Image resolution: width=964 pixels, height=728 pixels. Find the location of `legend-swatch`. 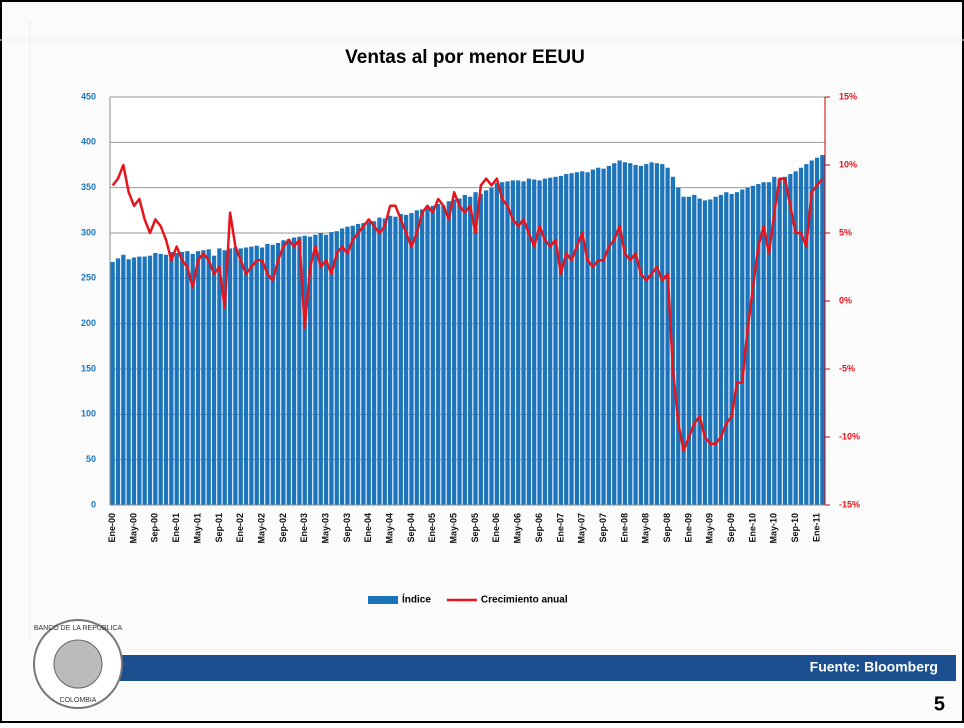

legend-swatch is located at coordinates (383, 600).